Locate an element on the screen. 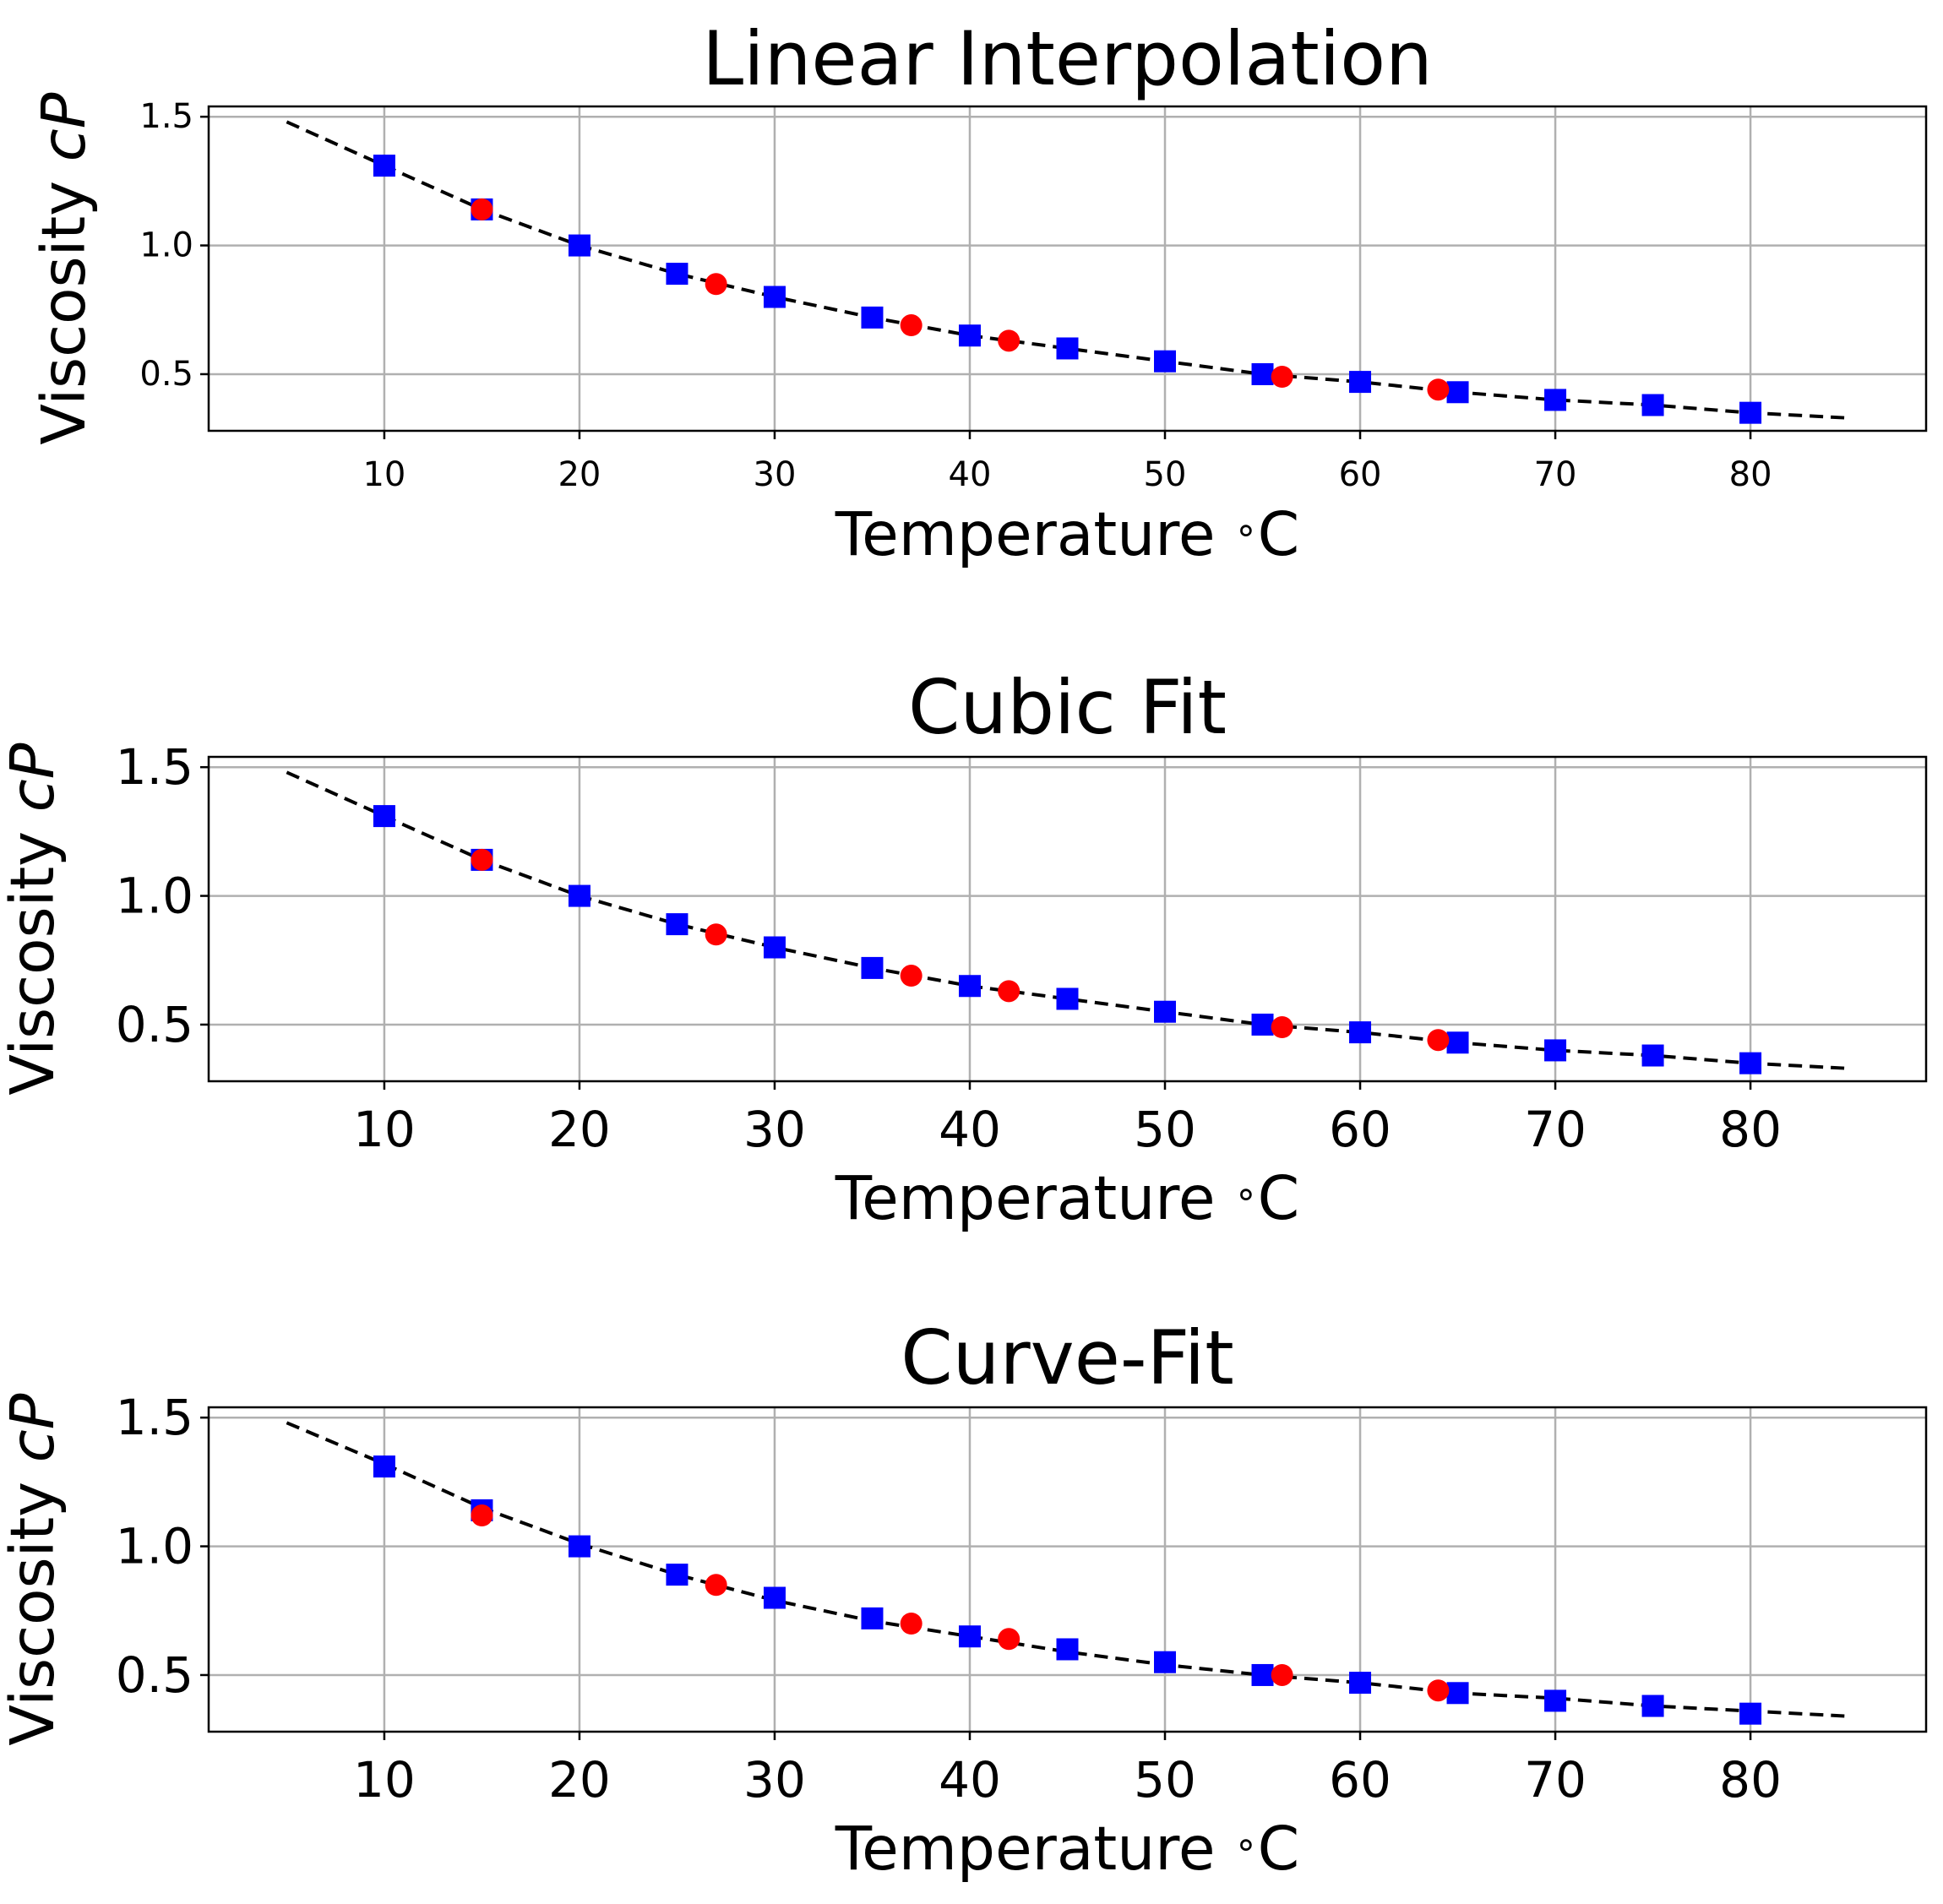 This screenshot has height=1904, width=1943. fit-line is located at coordinates (1067, 1569).